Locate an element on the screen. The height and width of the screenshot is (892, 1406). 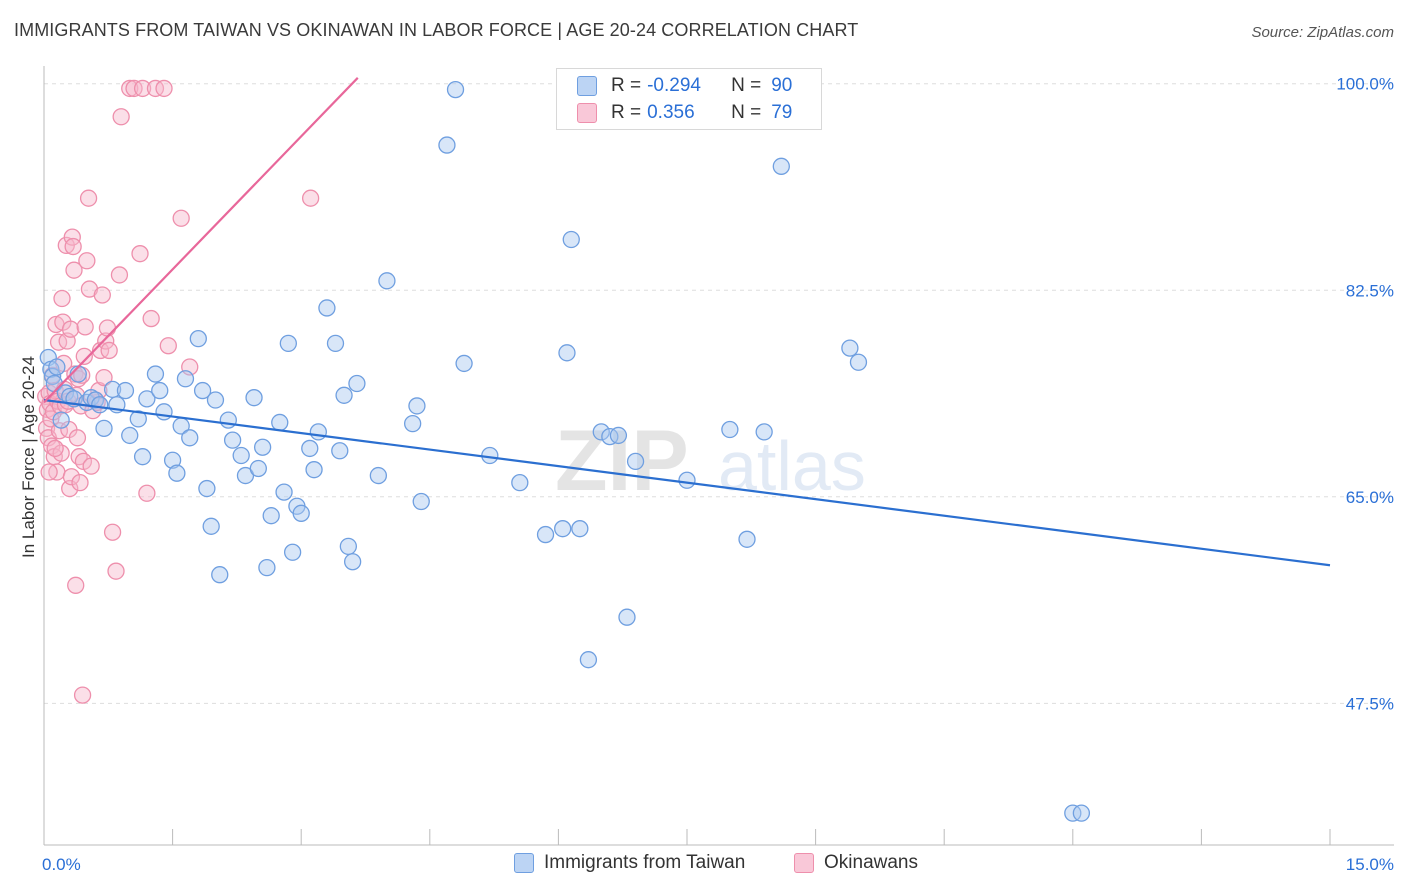
legend-row-okinawans: R = 0.356 N = 79 is located at coordinates (684, 113).